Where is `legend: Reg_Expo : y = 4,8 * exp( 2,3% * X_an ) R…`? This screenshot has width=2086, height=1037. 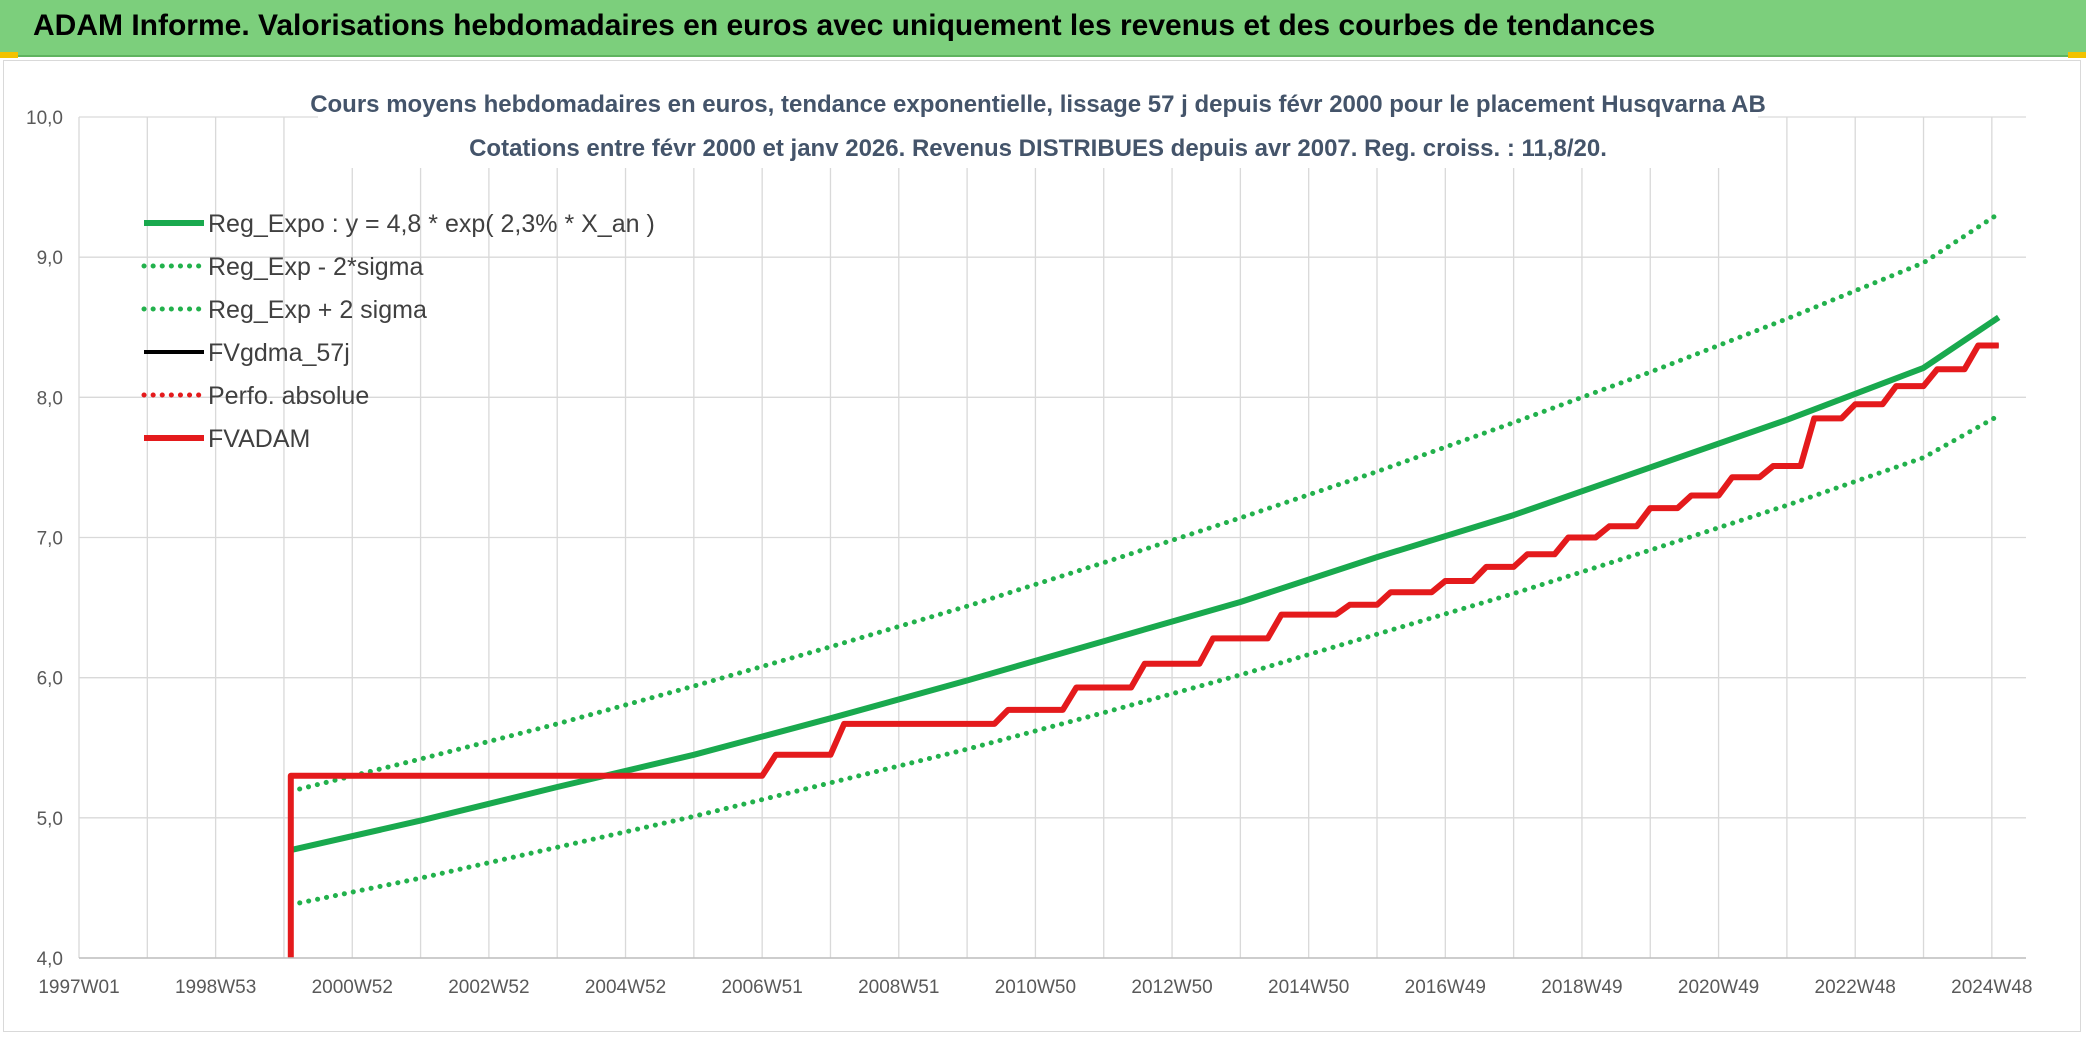 legend: Reg_Expo : y = 4,8 * exp( 2,3% * X_an ) R… is located at coordinates (398, 331).